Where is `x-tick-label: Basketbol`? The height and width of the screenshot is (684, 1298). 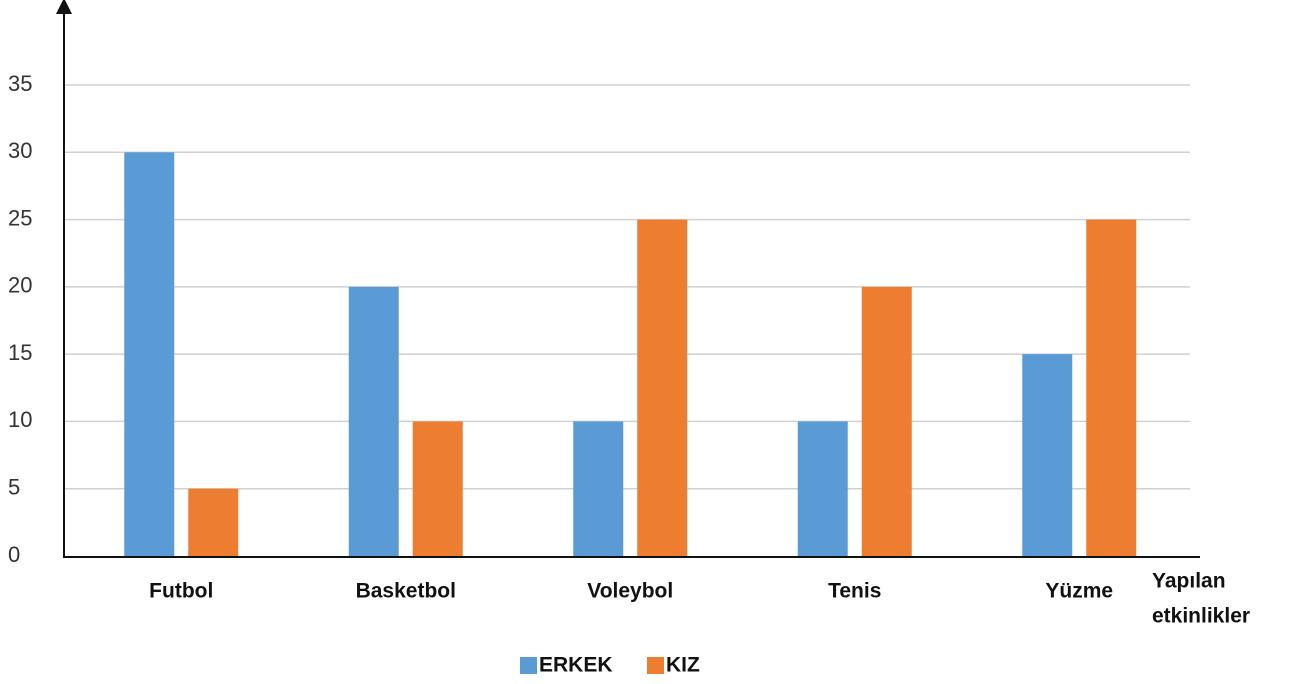 x-tick-label: Basketbol is located at coordinates (406, 591).